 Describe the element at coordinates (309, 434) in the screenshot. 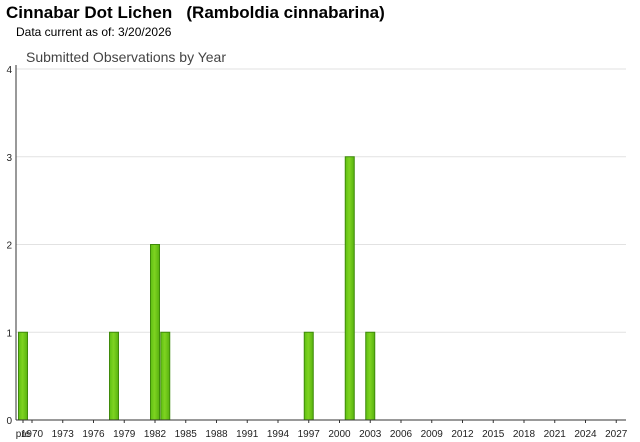

I see `x-tick-label: 1997` at that location.